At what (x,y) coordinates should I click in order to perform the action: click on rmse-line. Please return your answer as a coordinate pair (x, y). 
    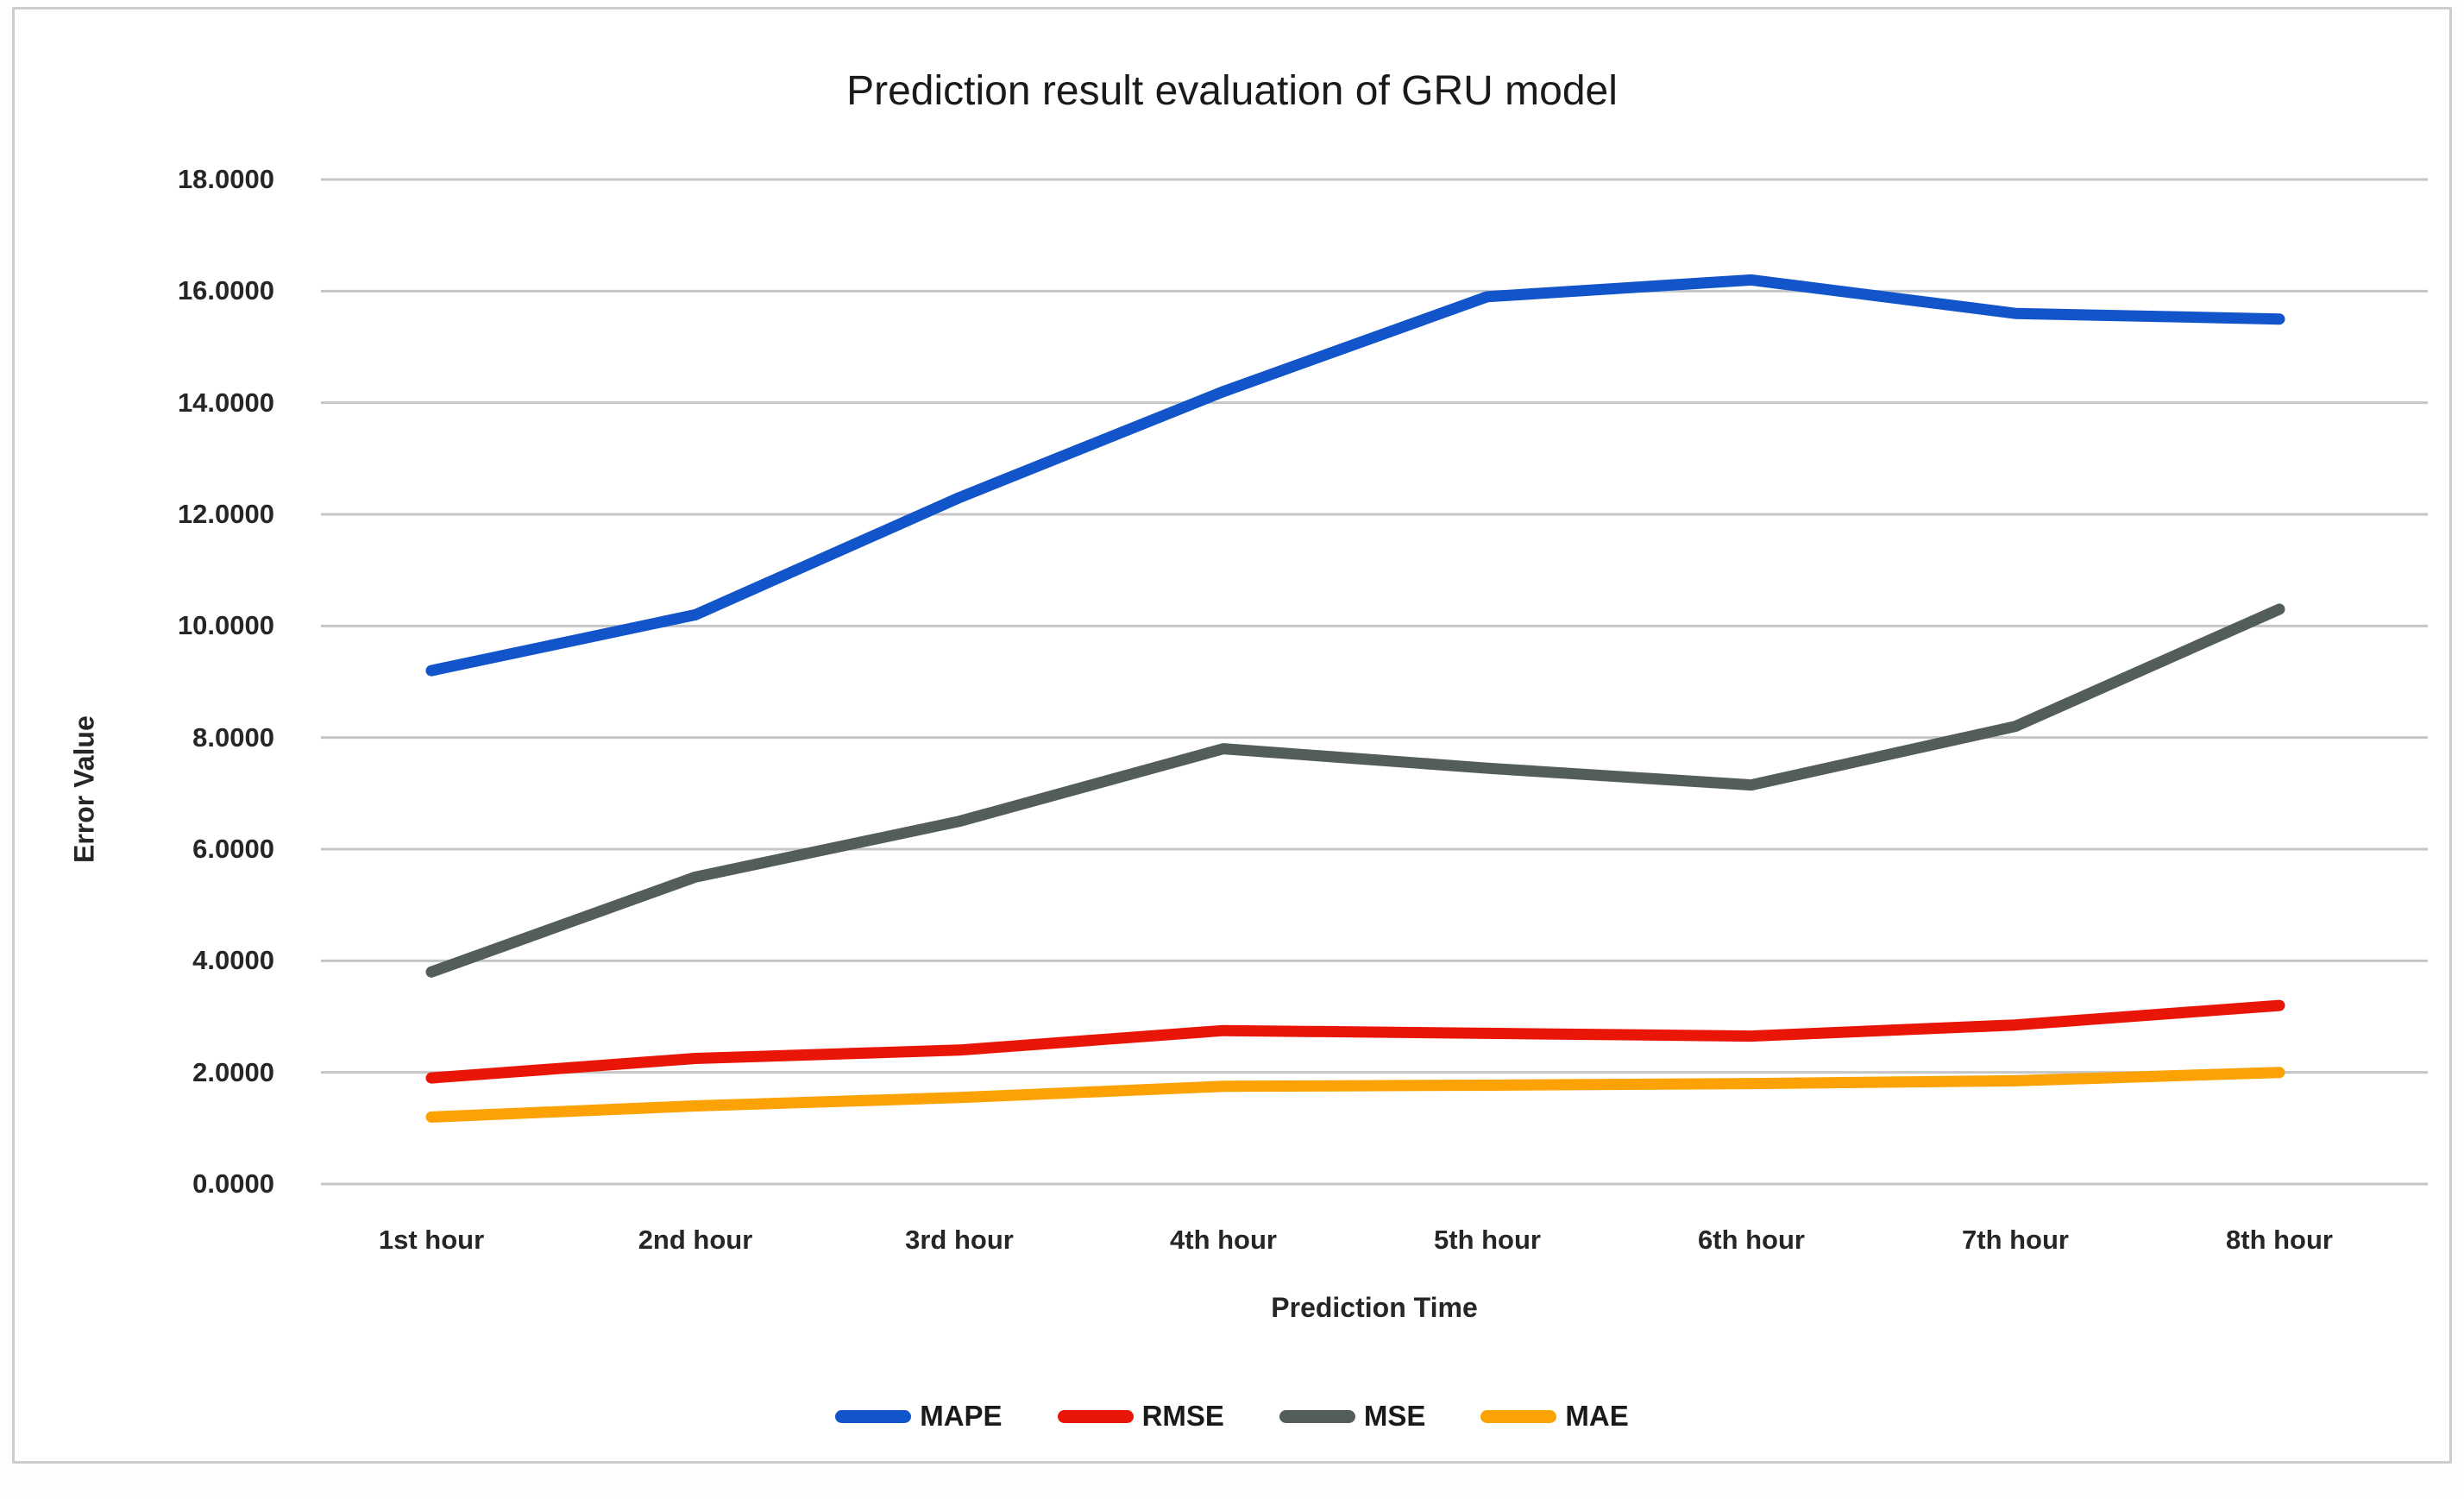
    Looking at the image, I should click on (1355, 1041).